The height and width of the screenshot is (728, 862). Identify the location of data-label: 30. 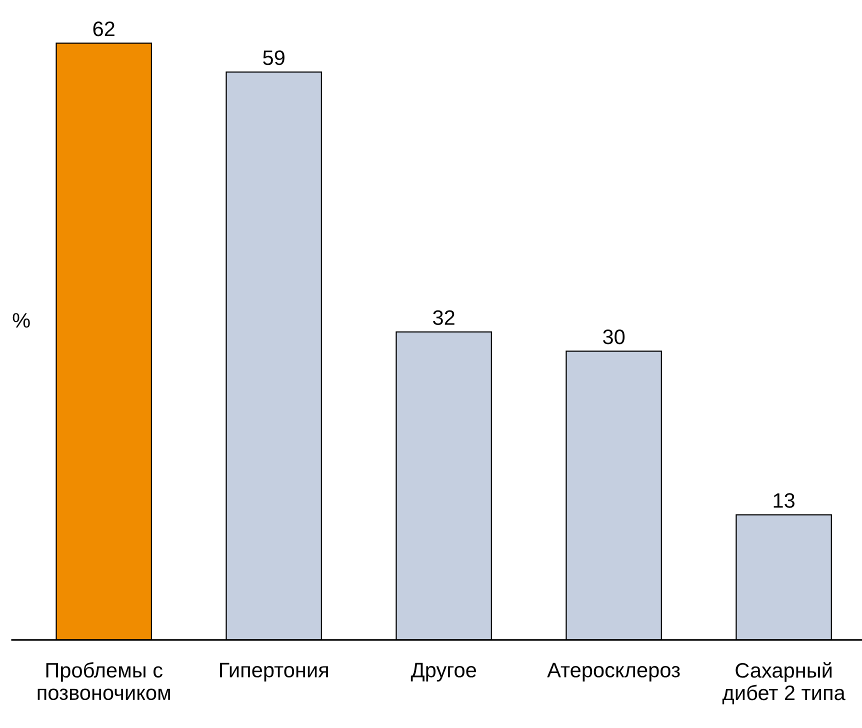
(614, 337).